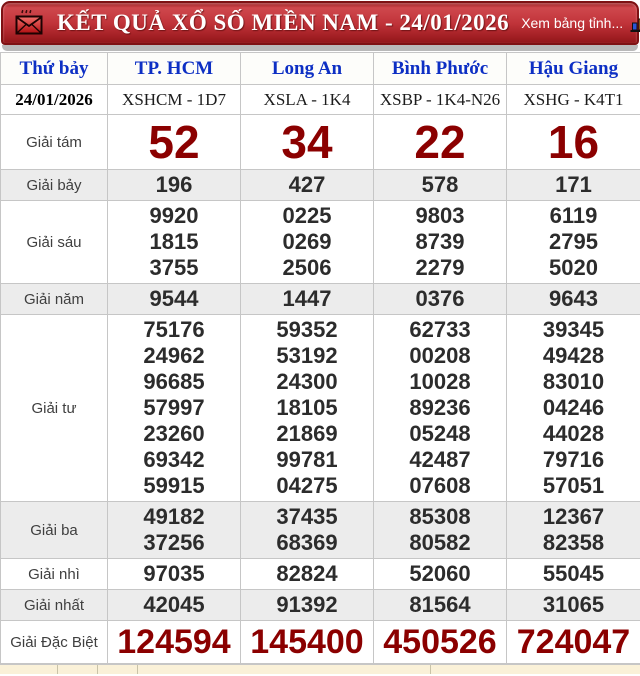 The width and height of the screenshot is (640, 676). I want to click on envelope-icon, so click(30, 23).